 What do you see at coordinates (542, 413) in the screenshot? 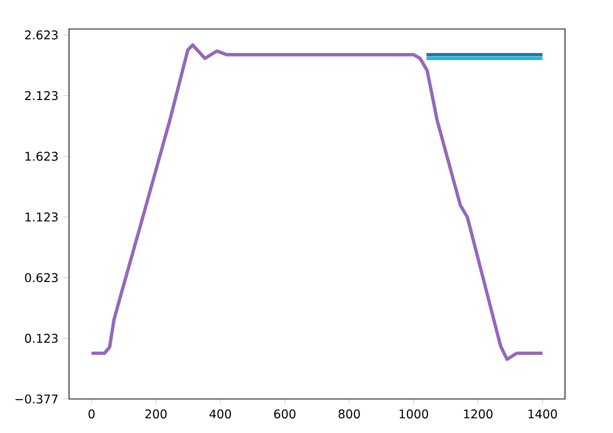
I see `x-tick-label: 1400` at bounding box center [542, 413].